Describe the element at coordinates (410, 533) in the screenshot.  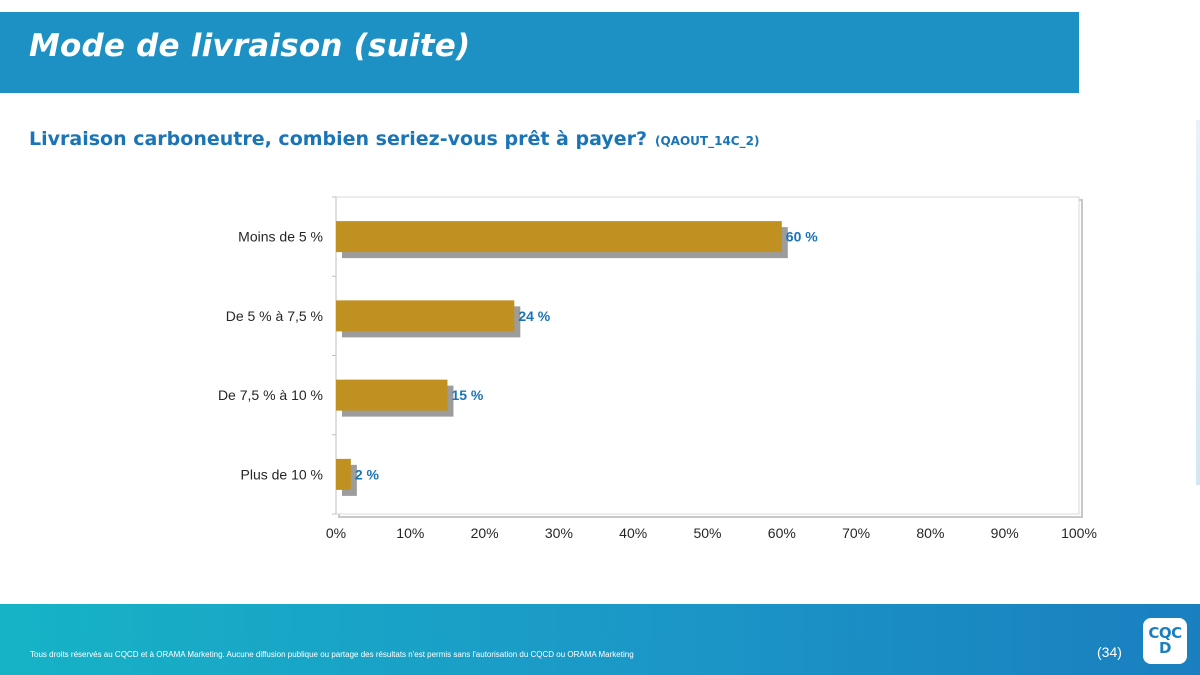
I see `x-tick-label: 10%` at that location.